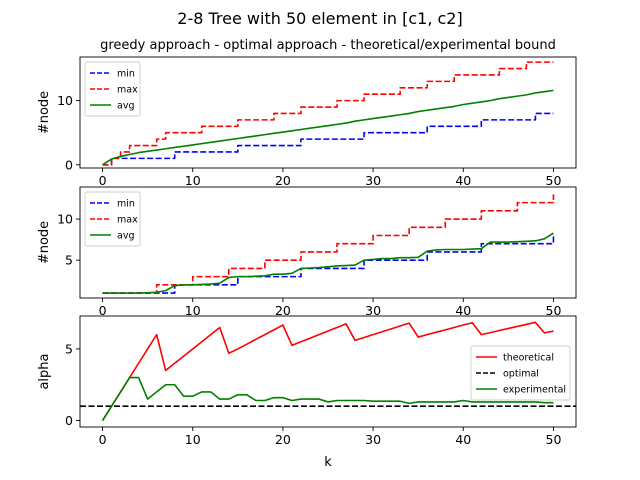 This screenshot has width=640, height=480. I want to click on figure-title: 2-8 Tree with 50 element in [c1, c2], so click(319, 18).